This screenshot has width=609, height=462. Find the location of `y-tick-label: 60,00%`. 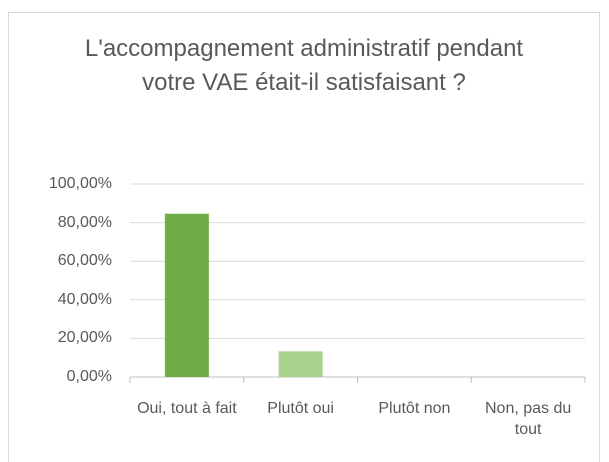

y-tick-label: 60,00% is located at coordinates (84, 261).